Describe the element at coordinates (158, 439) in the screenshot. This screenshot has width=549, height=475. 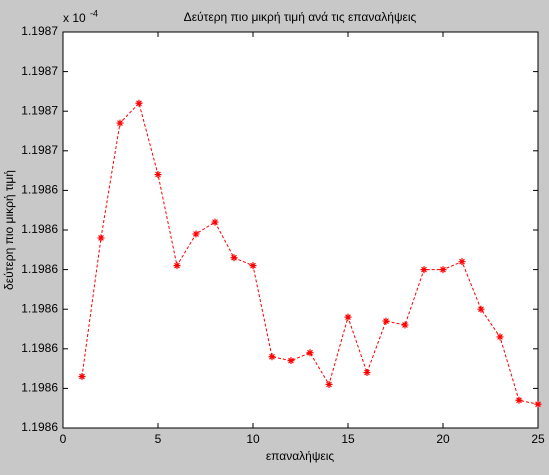
I see `x-tick-label: 5` at that location.